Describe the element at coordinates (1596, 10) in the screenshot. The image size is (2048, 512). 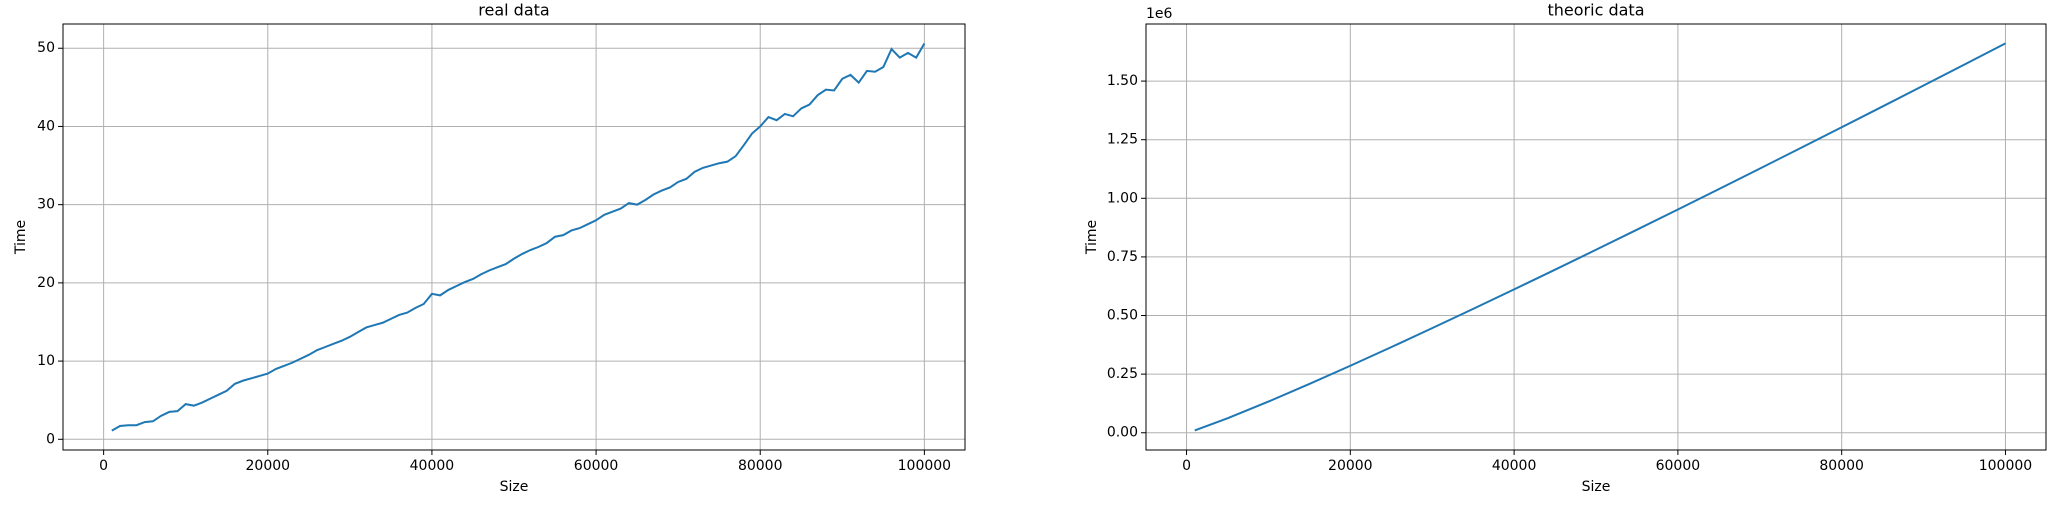
I see `chart-title: theoric data` at that location.